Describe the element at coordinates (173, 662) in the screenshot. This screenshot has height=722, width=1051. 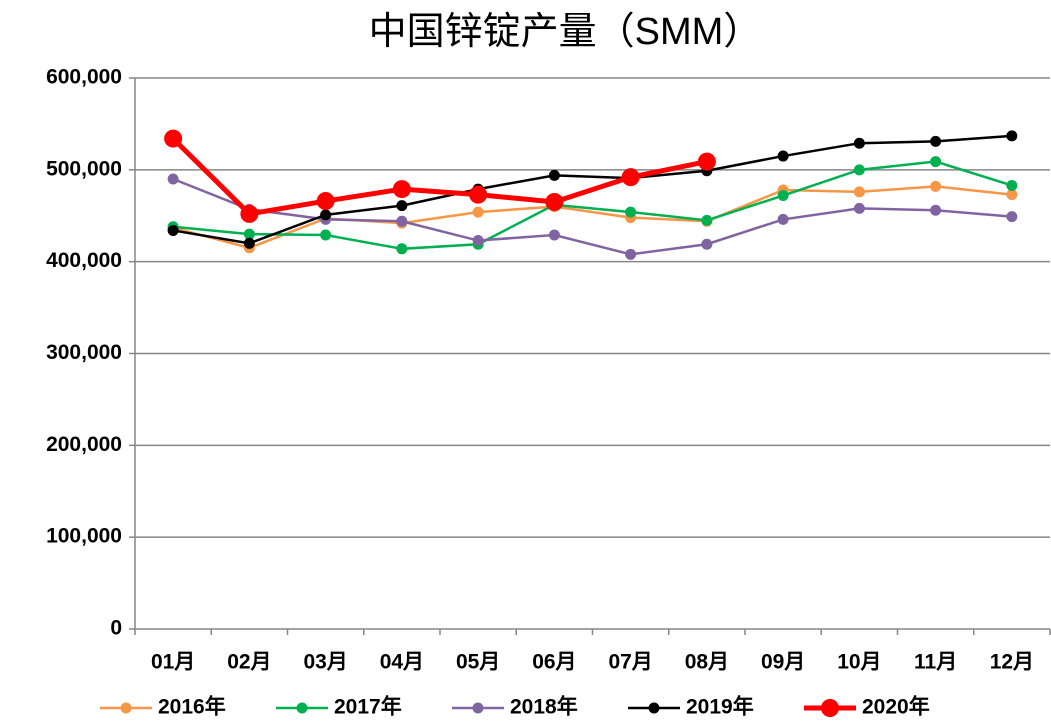
I see `x-tick-label: 01月` at that location.